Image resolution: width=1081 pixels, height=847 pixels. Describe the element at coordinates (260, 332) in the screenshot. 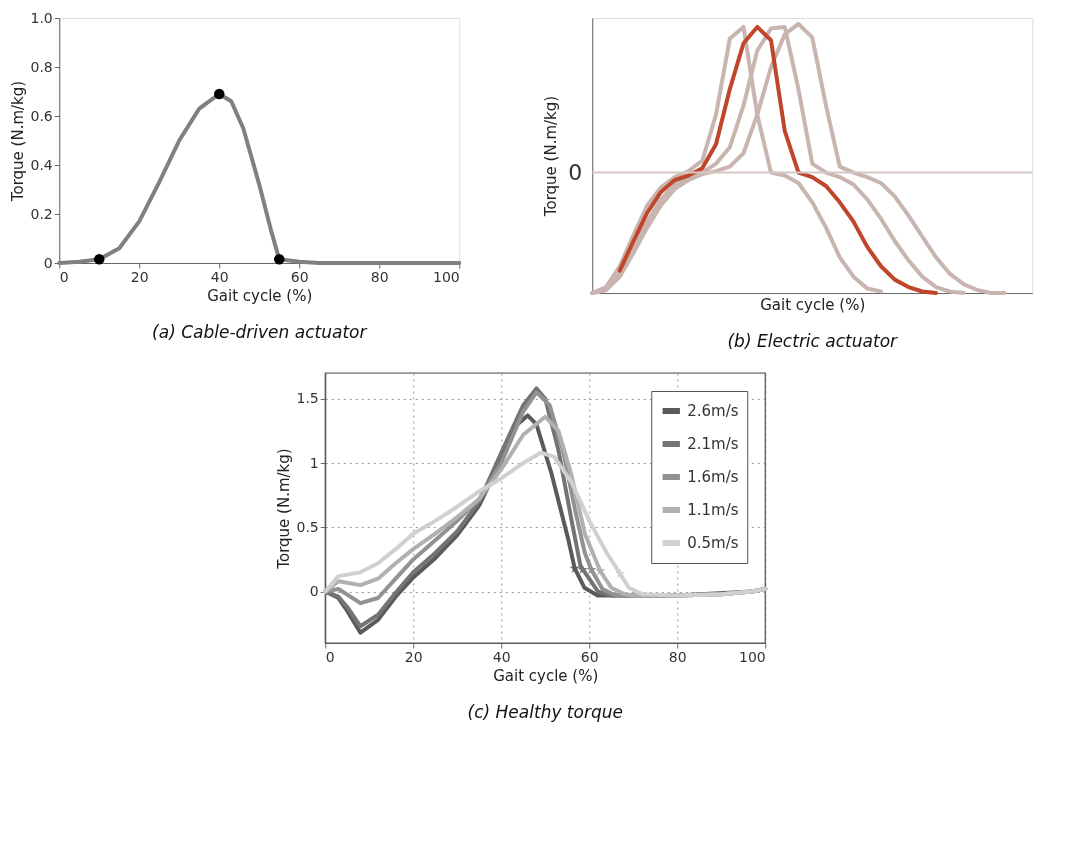

I see `text: (a) Cable-driven actuator` at that location.